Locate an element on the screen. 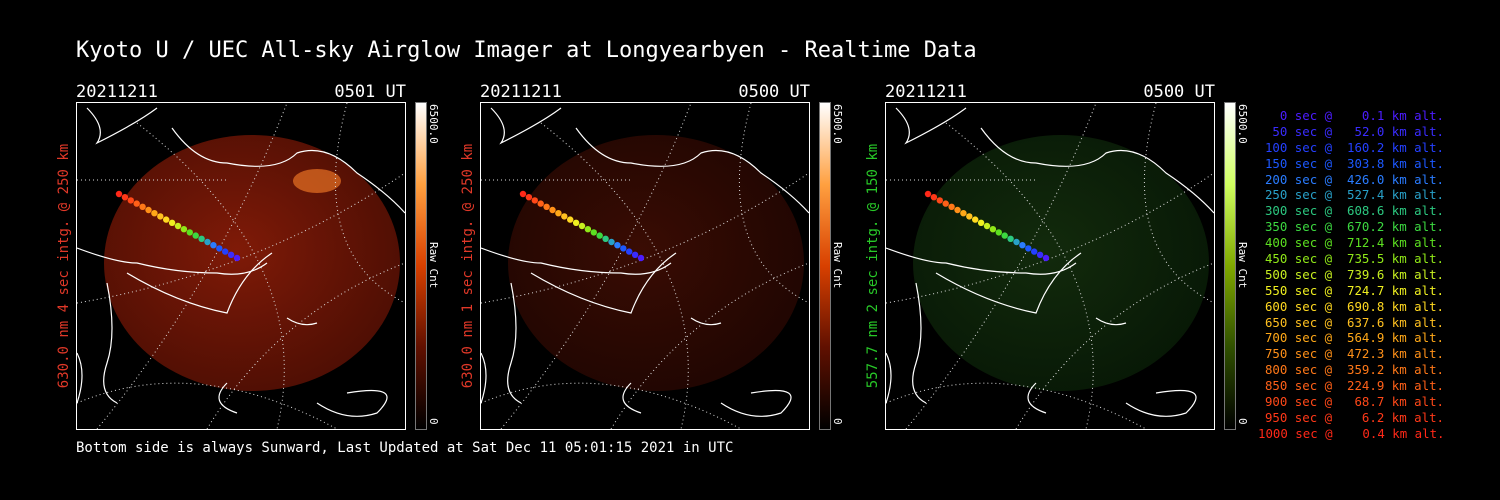  legend-row: 650 sec @ 637.6 km alt. is located at coordinates (1354, 322).